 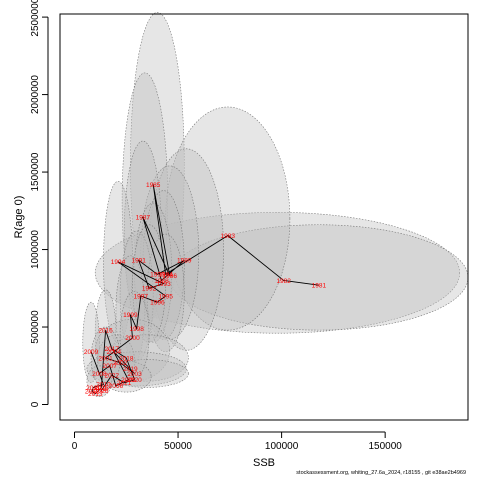 What do you see at coordinates (149, 289) in the screenshot?
I see `year-label: 1992` at bounding box center [149, 289].